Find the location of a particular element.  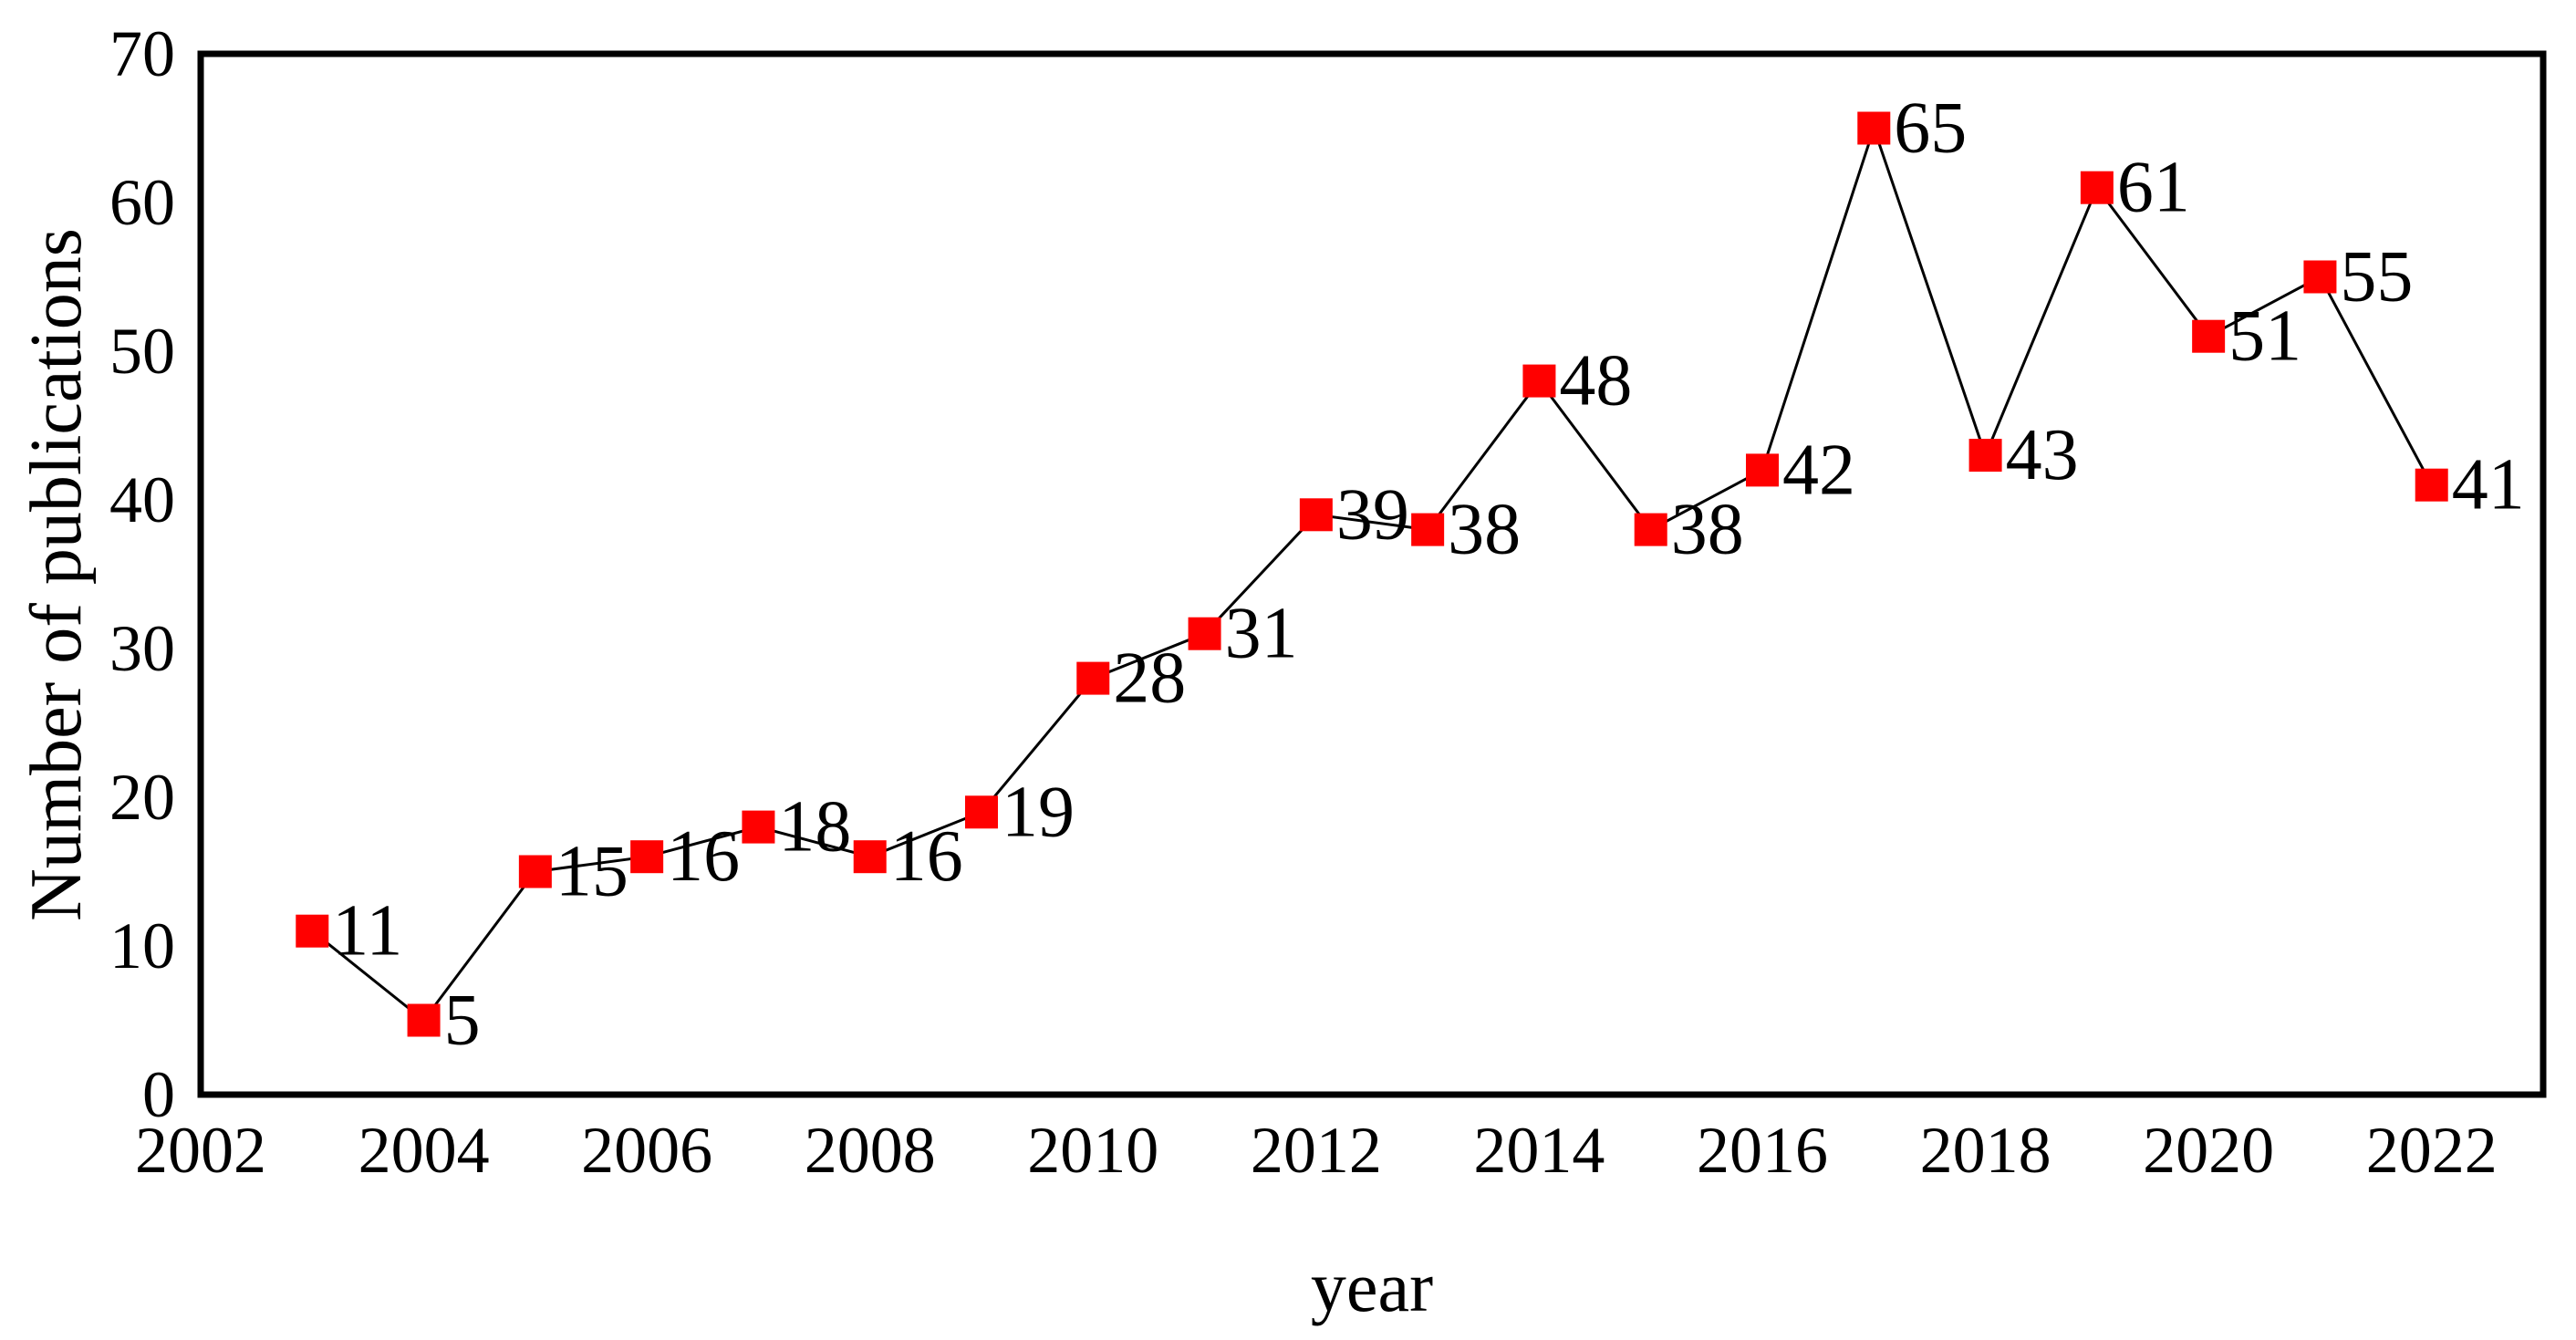

x-tick-label: 2006 is located at coordinates (647, 1150).